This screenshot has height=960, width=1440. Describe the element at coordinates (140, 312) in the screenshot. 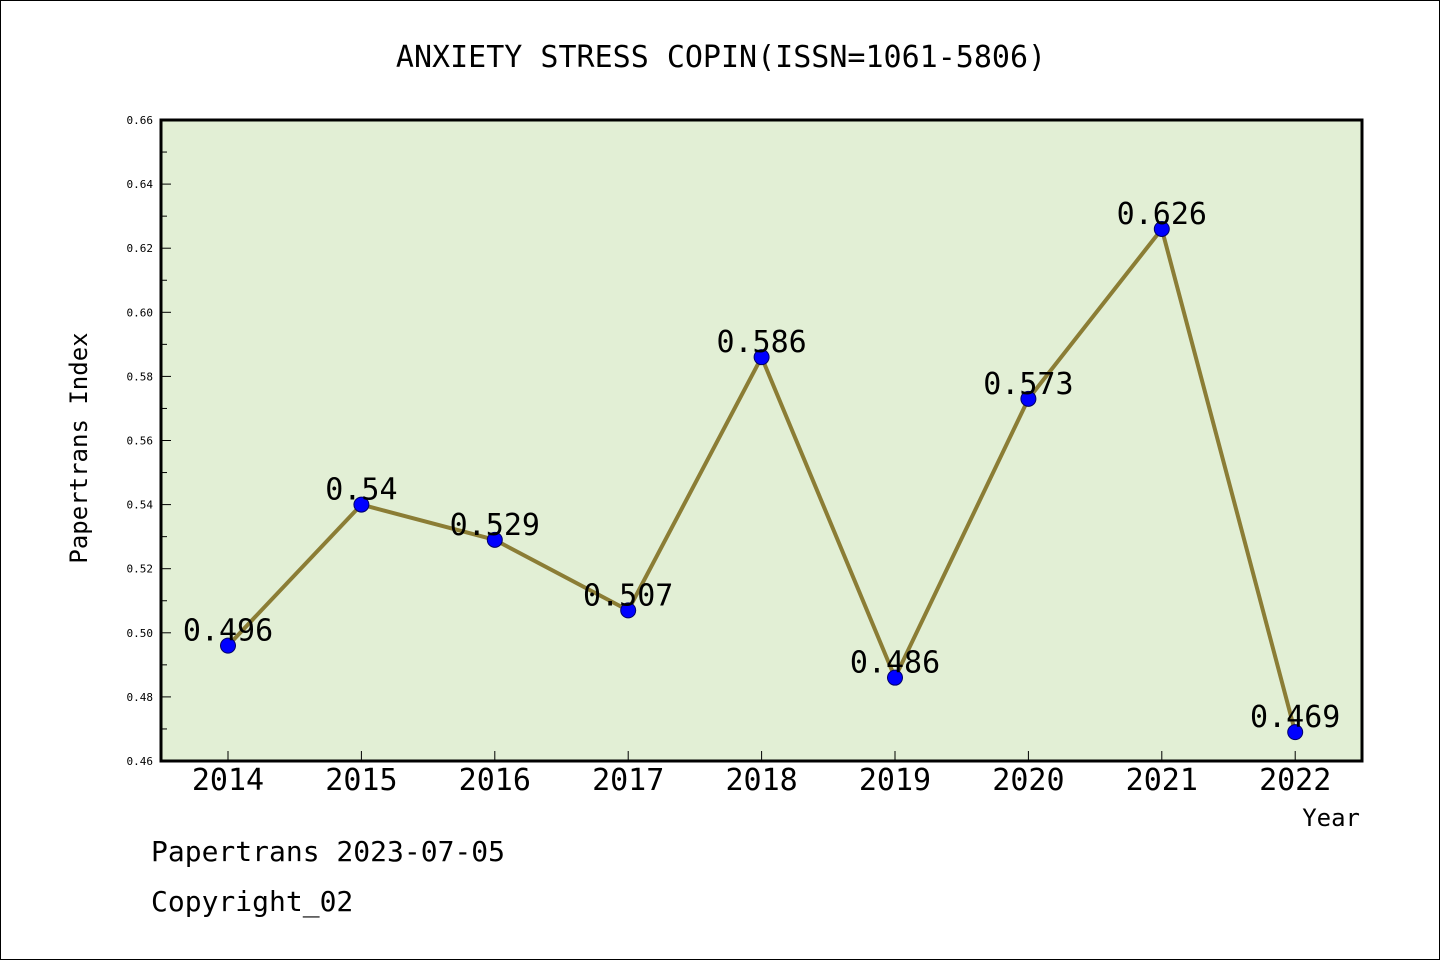

I see `y-tick-label: 0.60` at that location.